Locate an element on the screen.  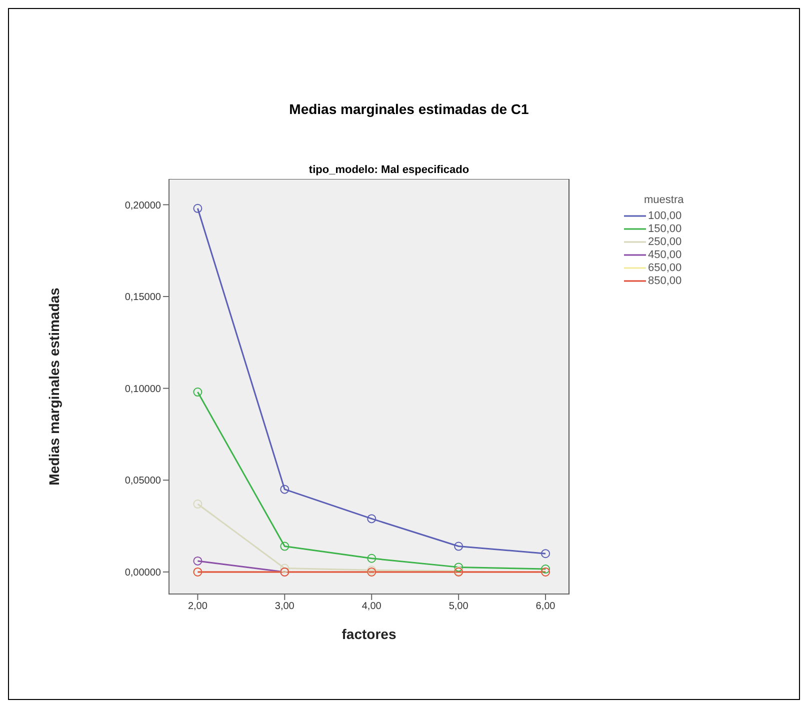
legend-label: 150,00 is located at coordinates (665, 228).